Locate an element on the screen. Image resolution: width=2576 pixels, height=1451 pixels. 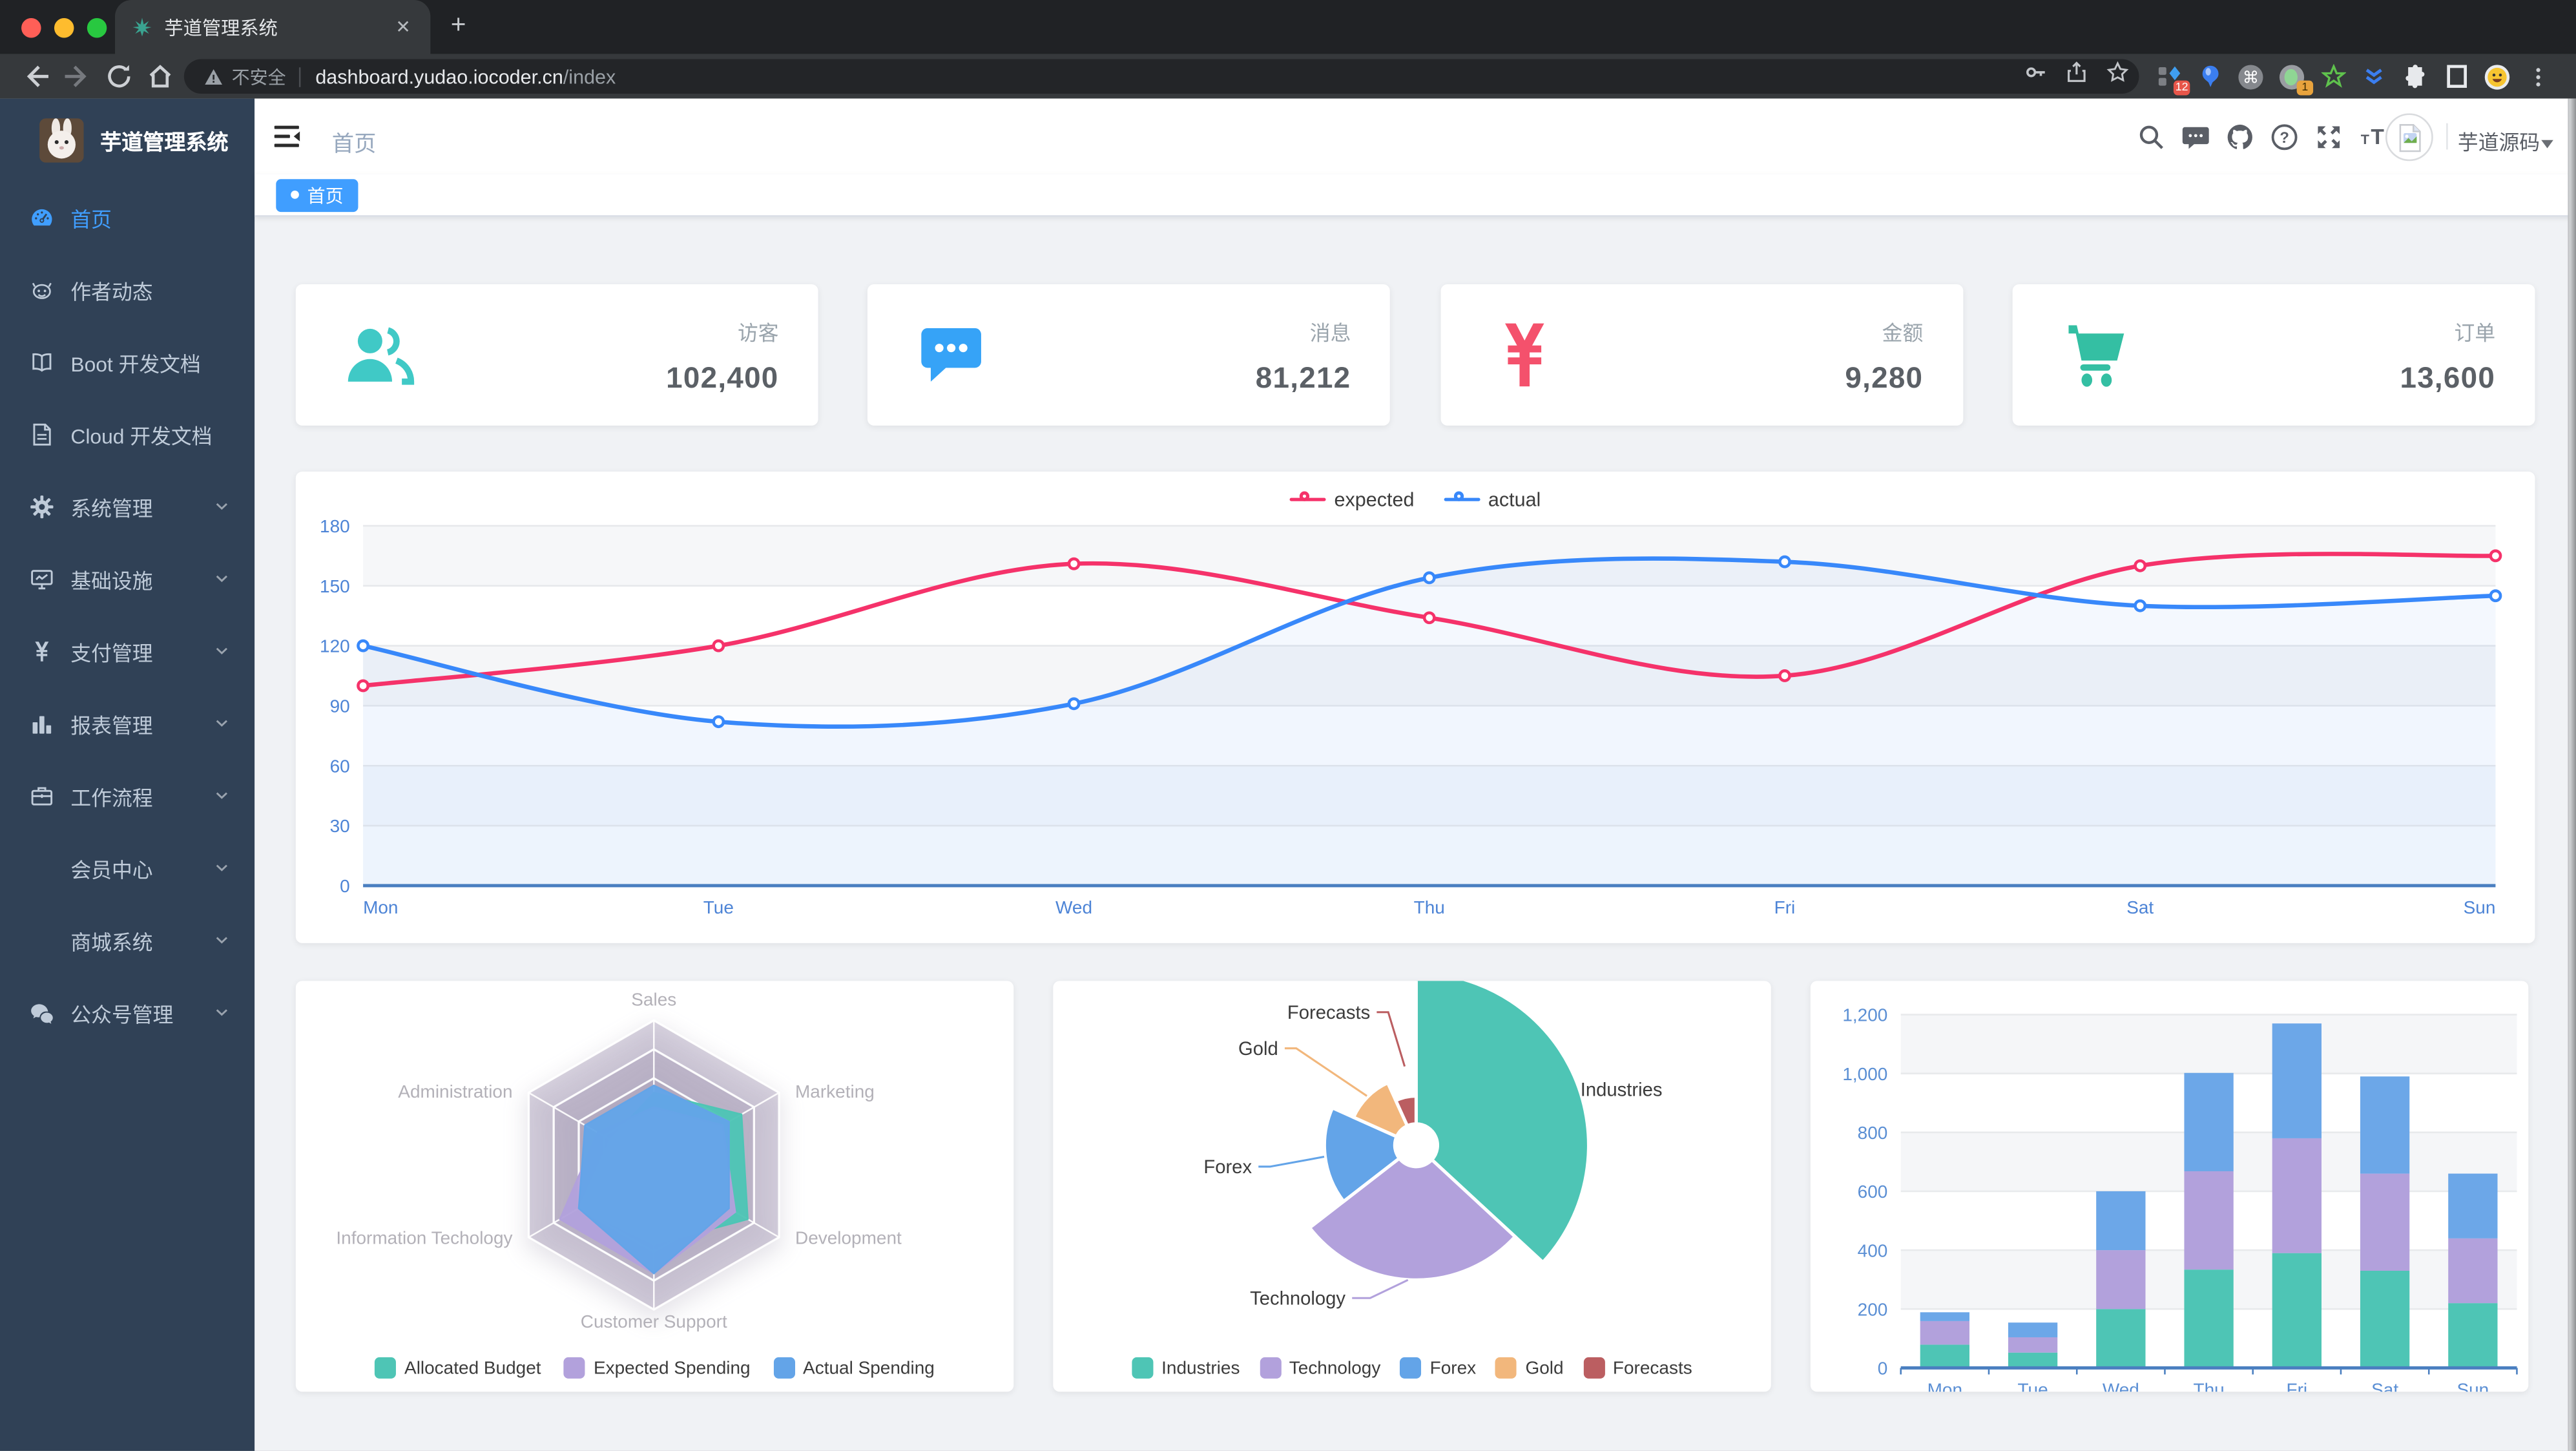
radar-axis-label: Administration is located at coordinates (455, 1091).